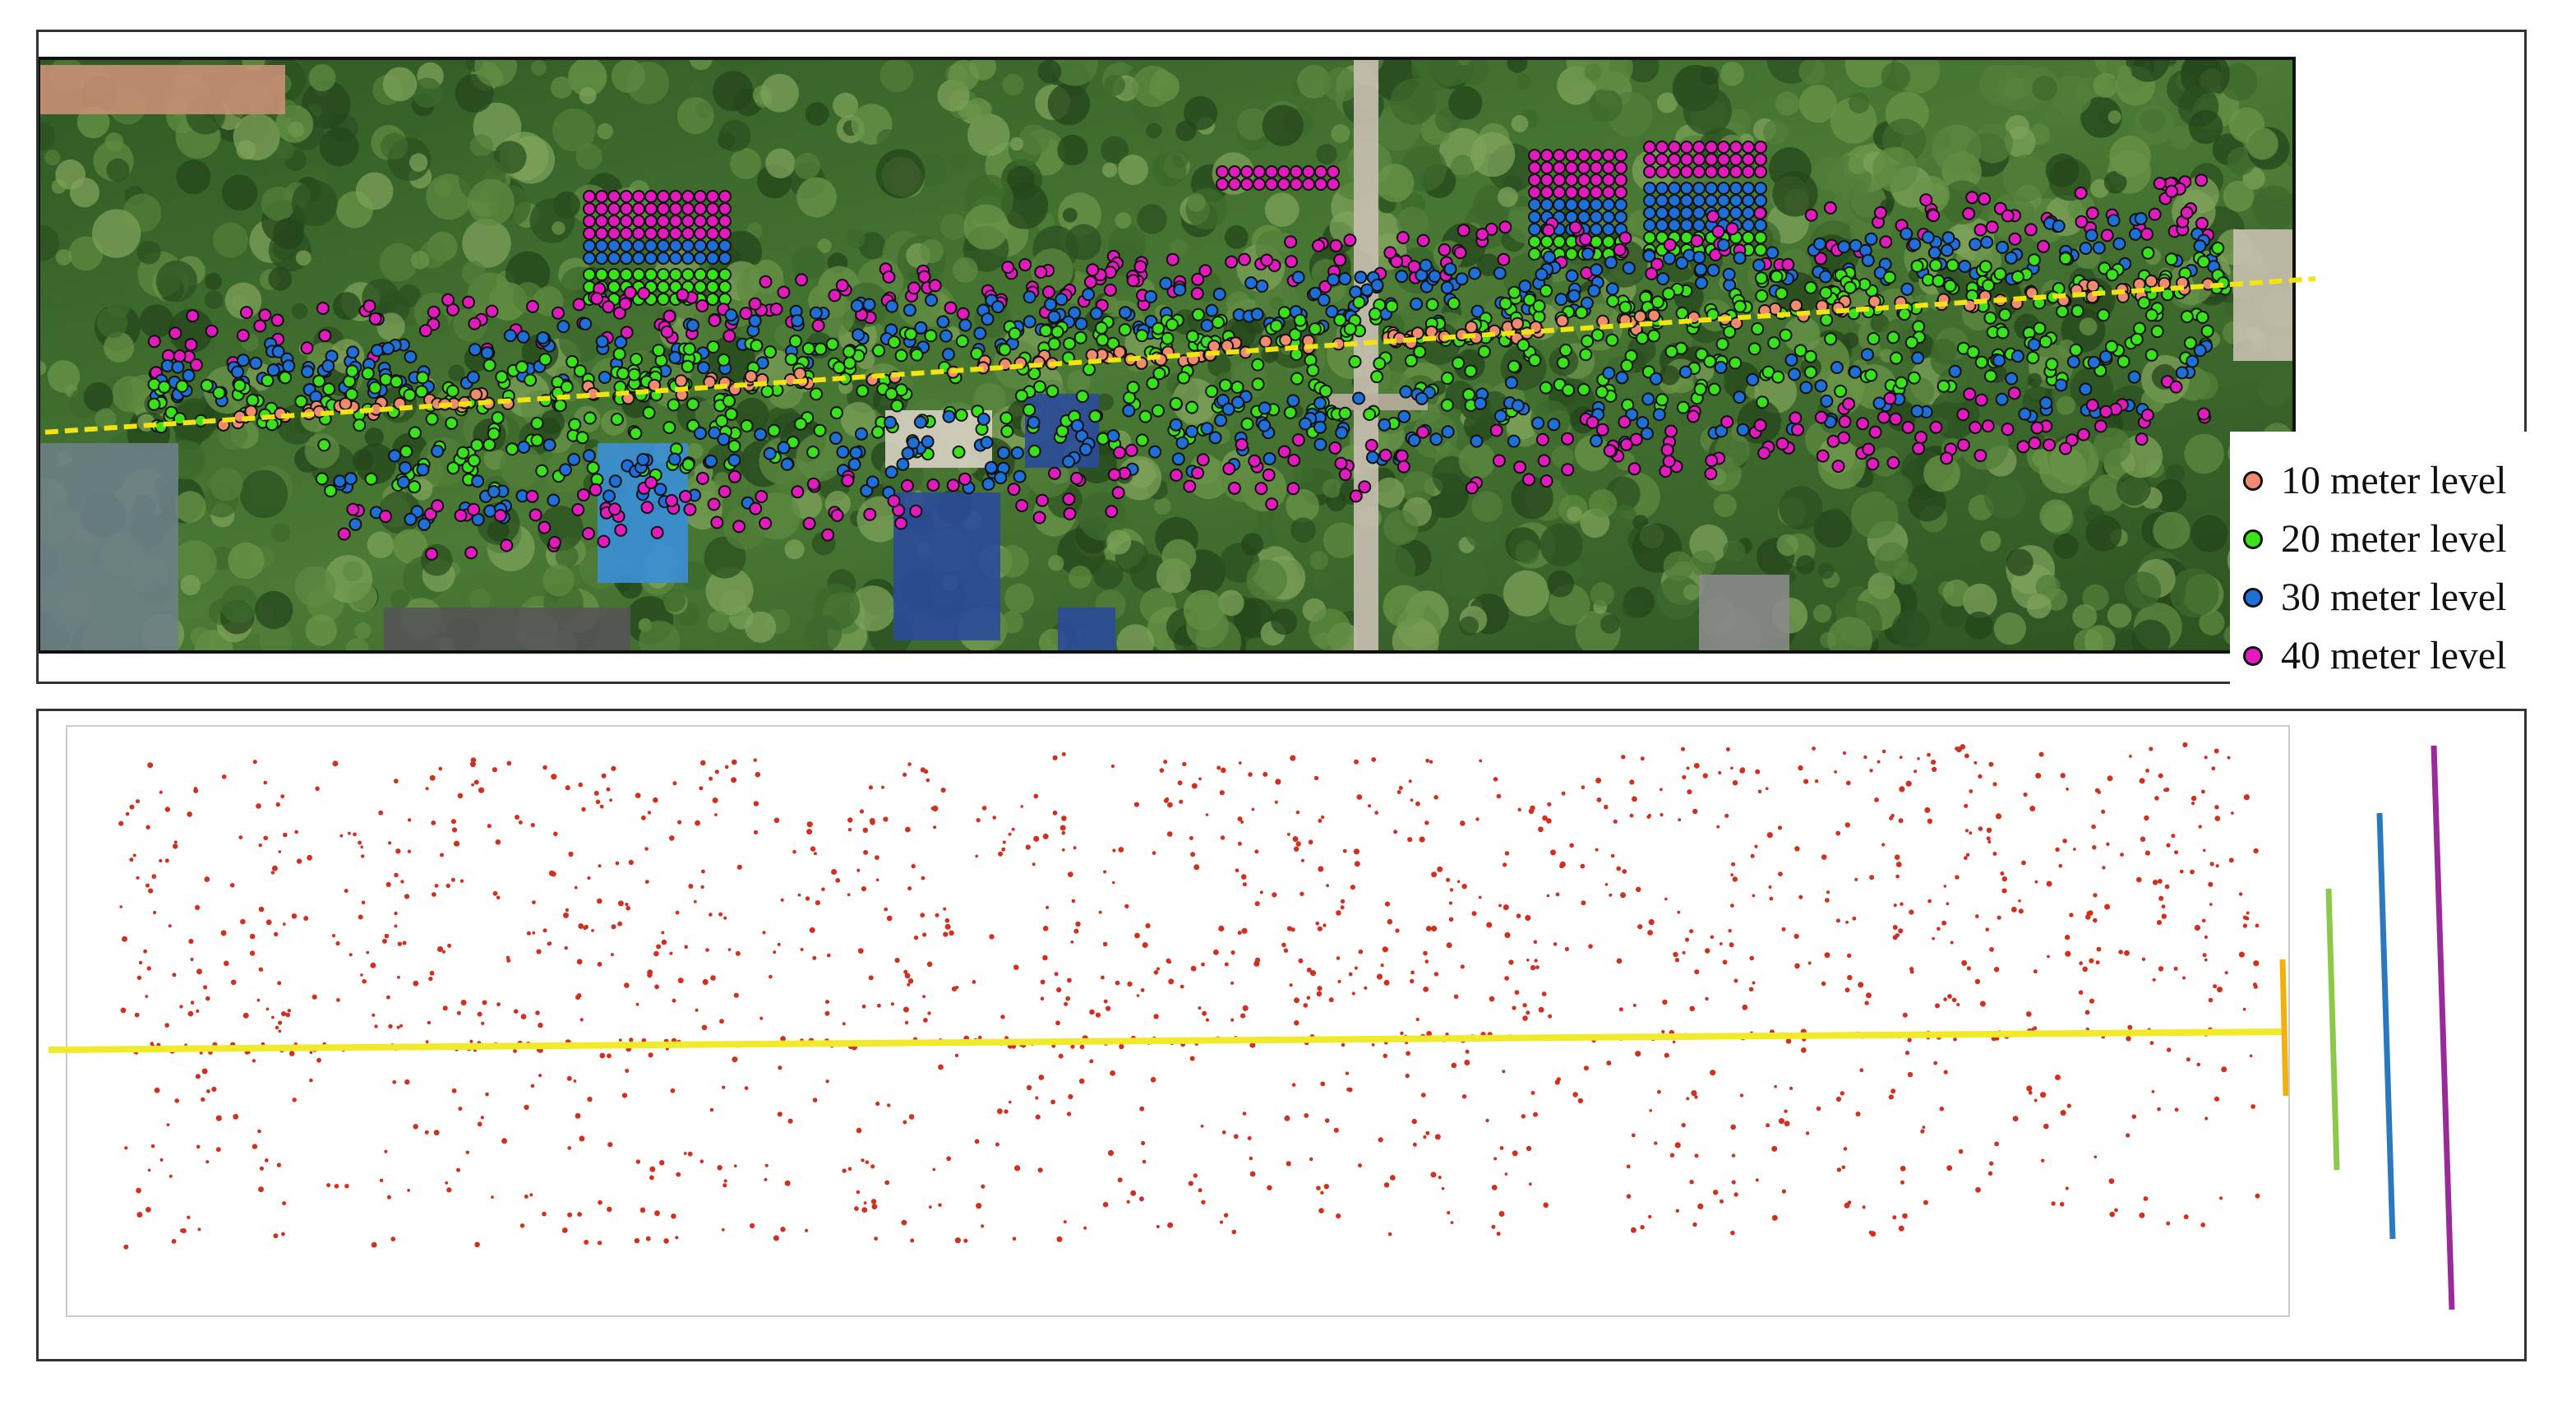  Describe the element at coordinates (351, 479) in the screenshot. I see `survey-point-1924` at that location.